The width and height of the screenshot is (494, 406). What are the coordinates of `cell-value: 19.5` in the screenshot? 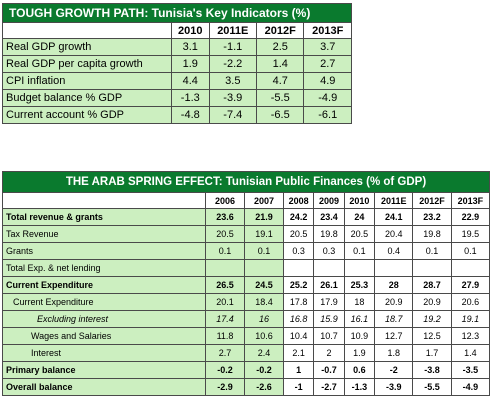 It's located at (470, 234).